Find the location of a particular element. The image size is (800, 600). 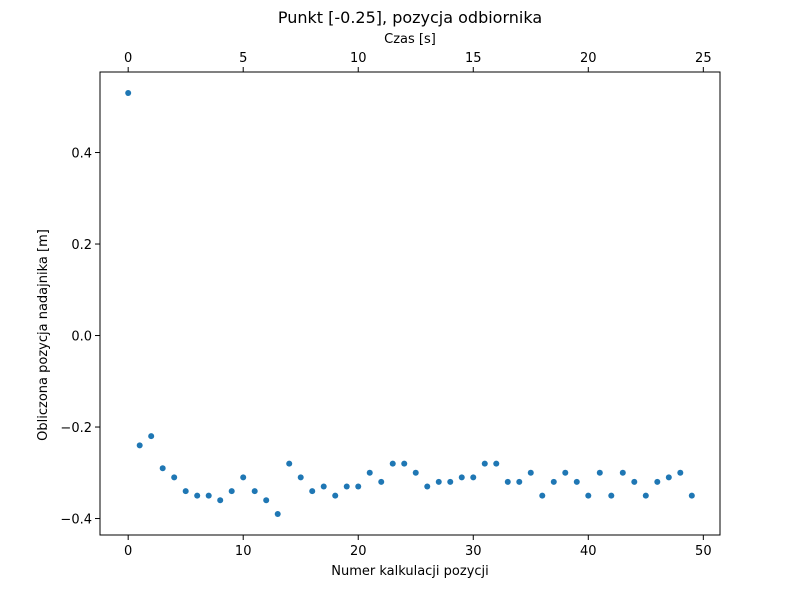

y-tick-label: −0.4 is located at coordinates (76, 520).